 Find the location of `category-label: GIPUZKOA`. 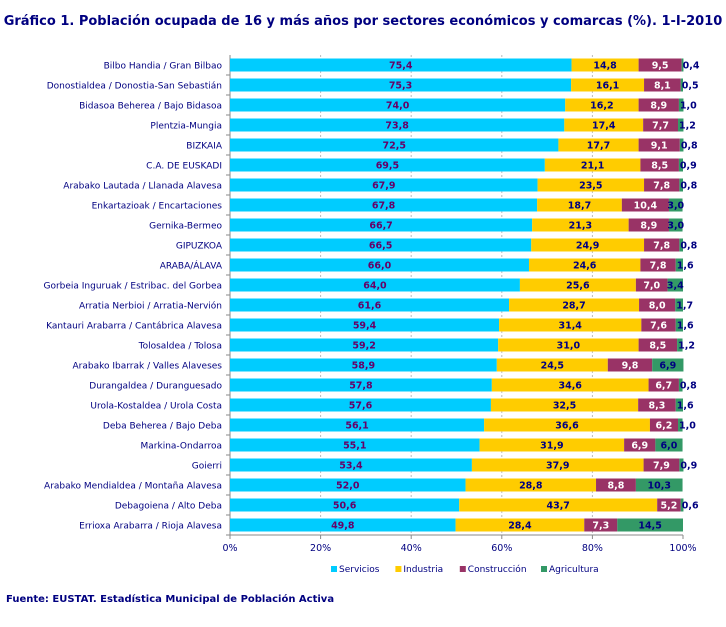

category-label: GIPUZKOA is located at coordinates (199, 247).